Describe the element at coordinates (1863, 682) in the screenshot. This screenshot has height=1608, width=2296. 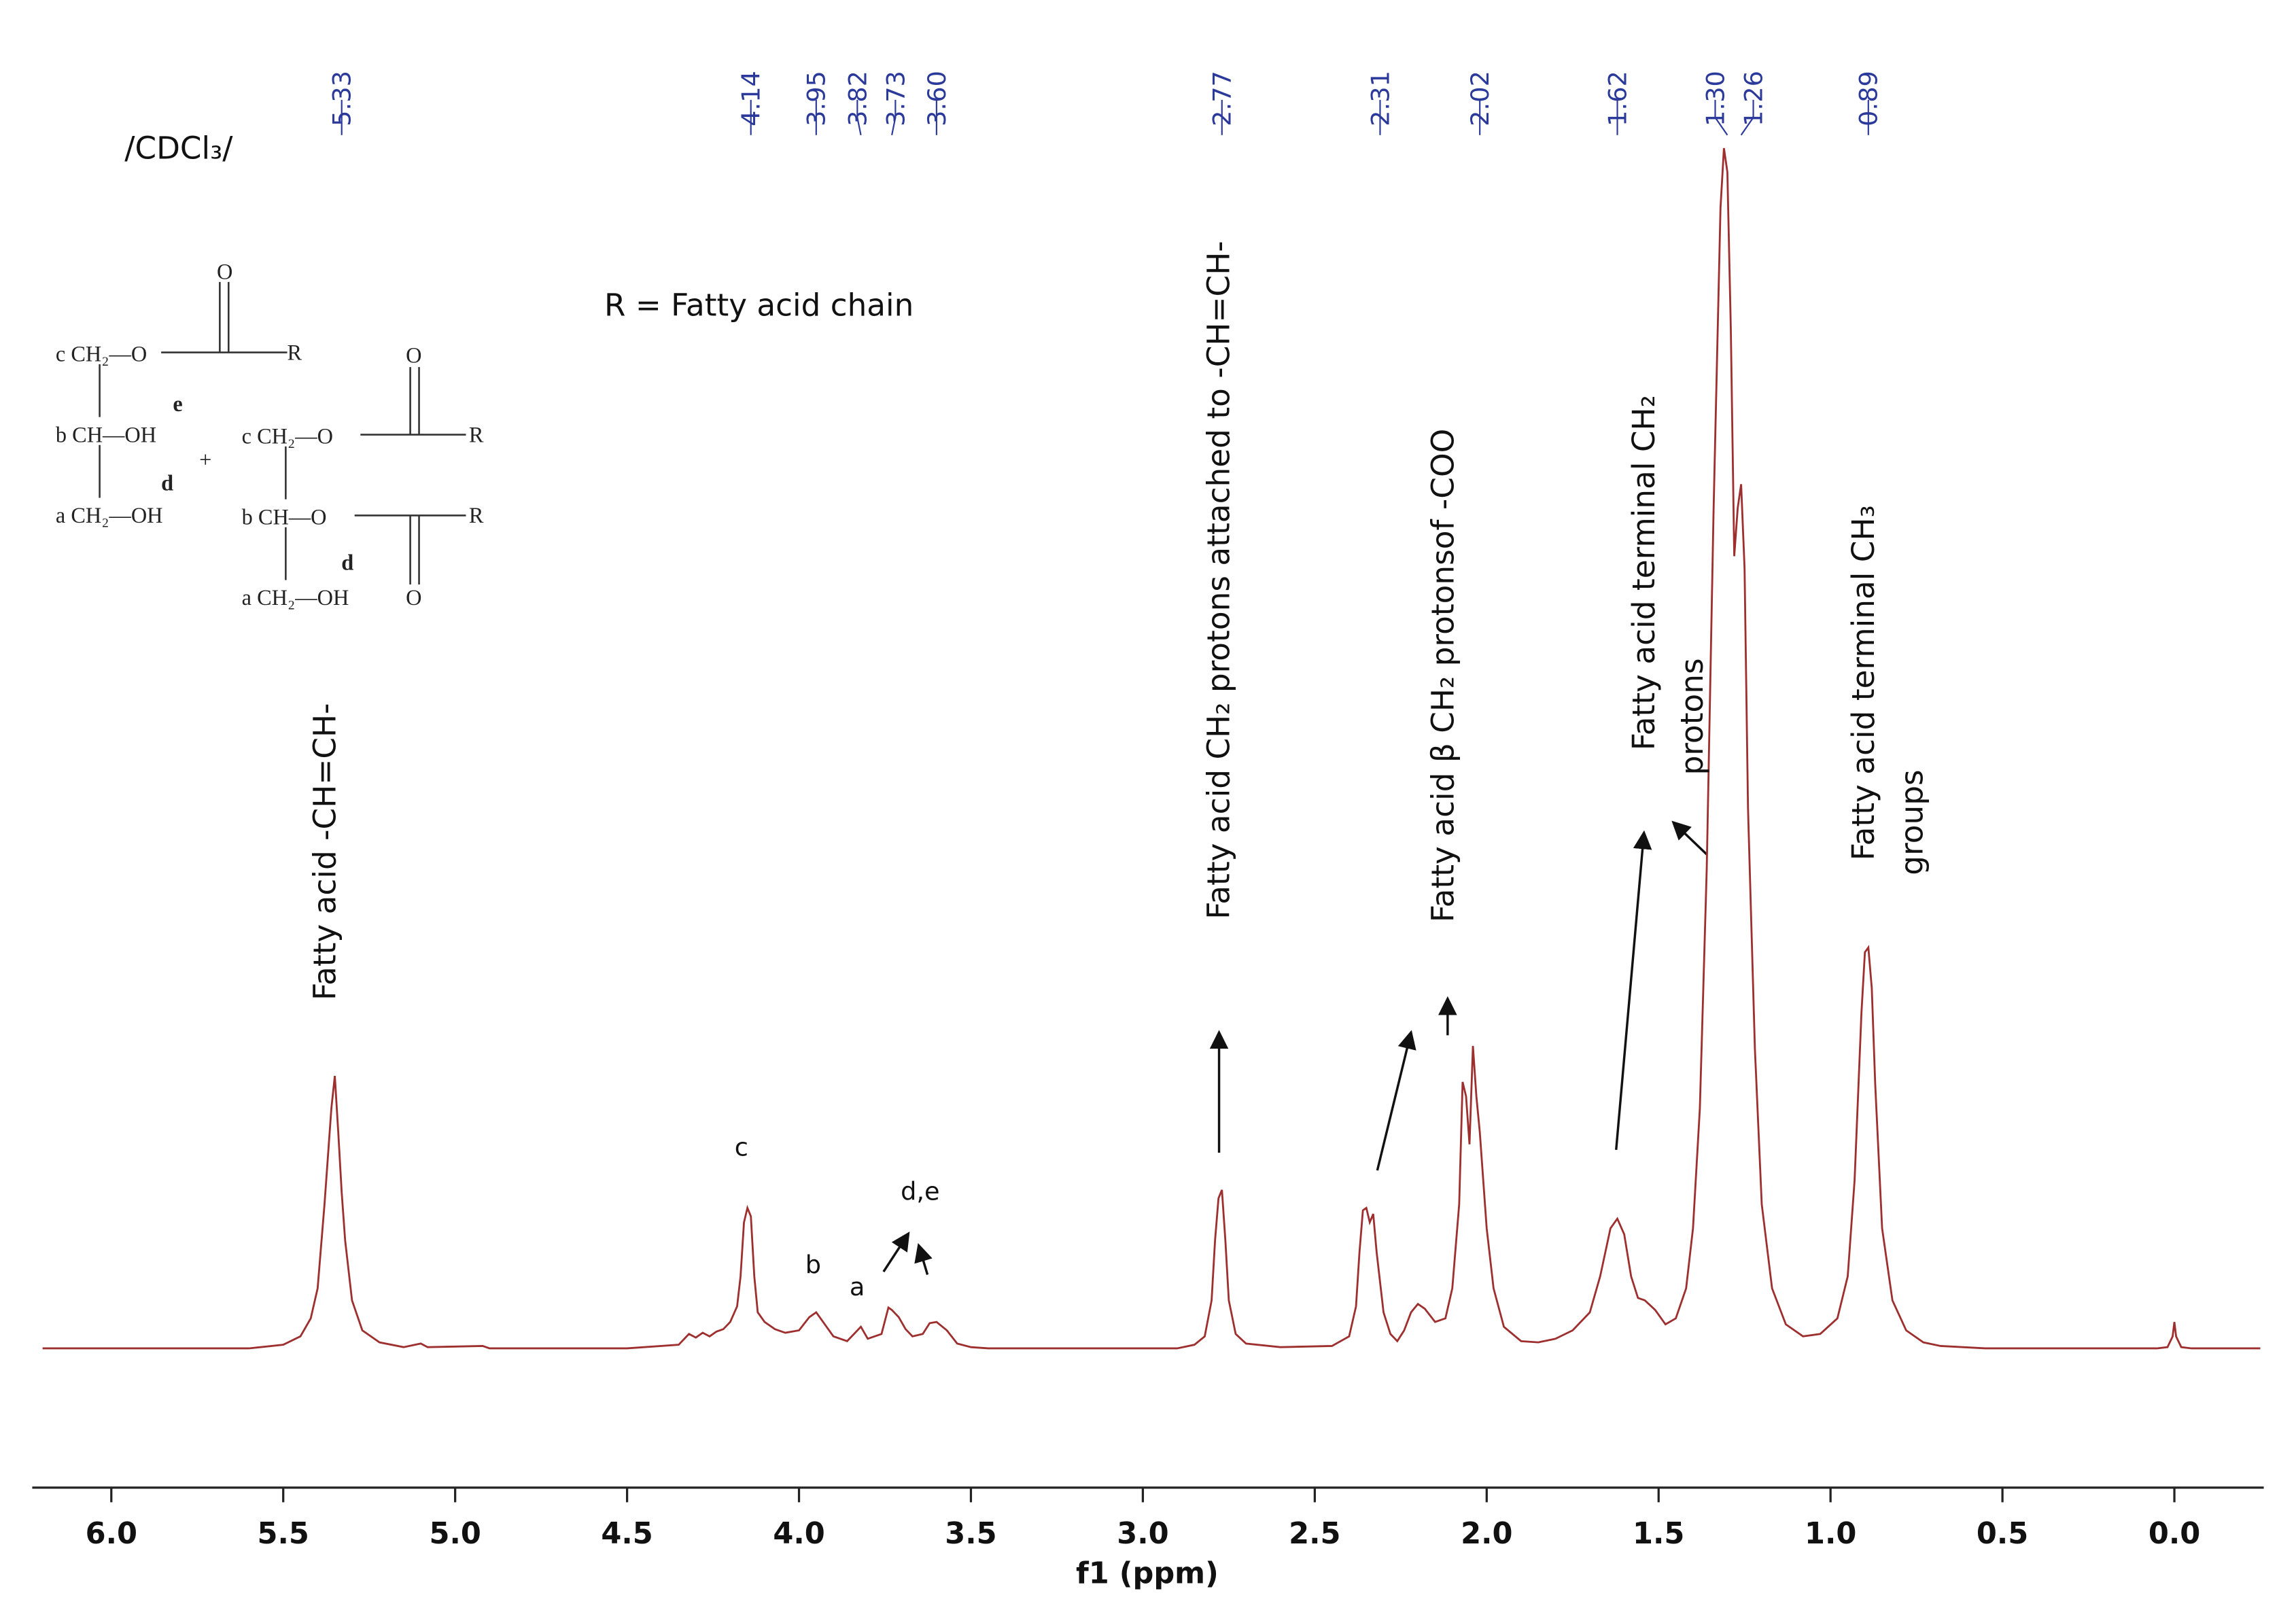
I see `annotation: Fatty acid terminal CH₃` at that location.